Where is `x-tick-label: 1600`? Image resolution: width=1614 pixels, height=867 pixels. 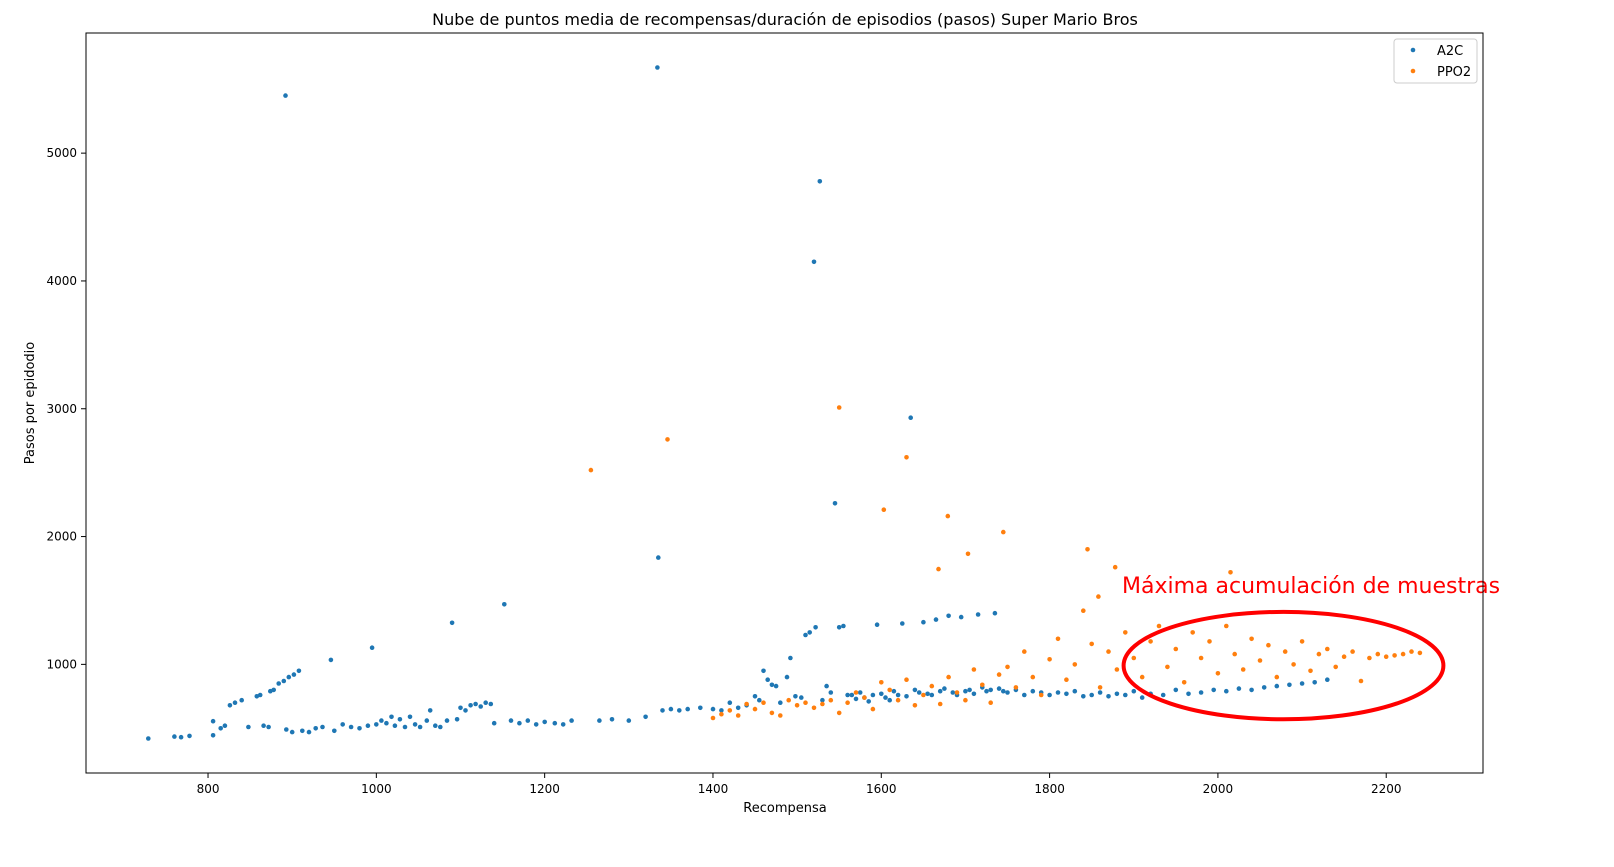
x-tick-label: 1600 is located at coordinates (881, 789).